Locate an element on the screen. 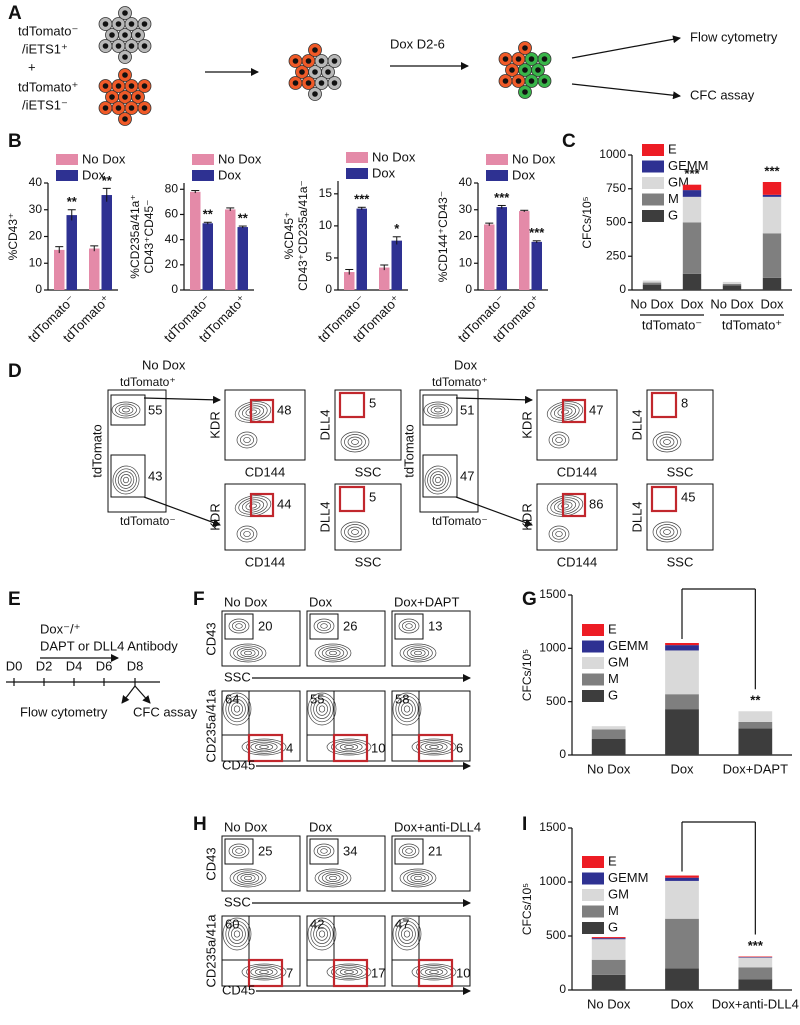  y-axis-label: %CD45⁺ is located at coordinates (289, 236).